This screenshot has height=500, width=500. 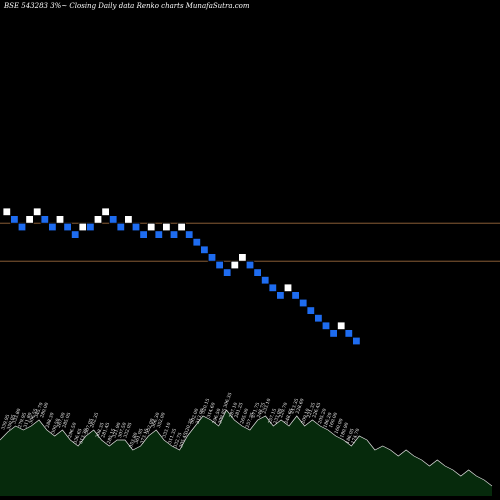 I want to click on volume-label: 262.35, so click(x=94, y=420).